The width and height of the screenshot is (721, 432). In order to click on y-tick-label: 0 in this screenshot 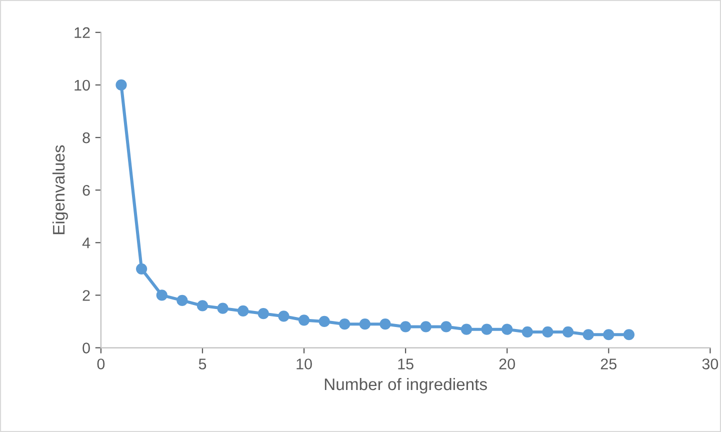, I will do `click(86, 348)`.